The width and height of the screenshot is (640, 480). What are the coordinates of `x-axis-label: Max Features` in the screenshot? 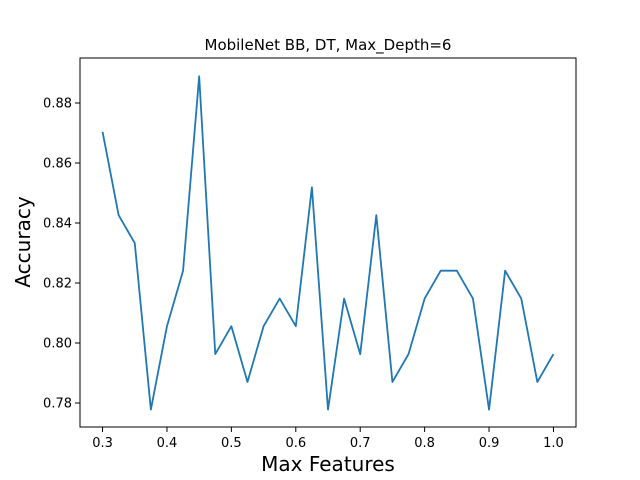 It's located at (328, 464).